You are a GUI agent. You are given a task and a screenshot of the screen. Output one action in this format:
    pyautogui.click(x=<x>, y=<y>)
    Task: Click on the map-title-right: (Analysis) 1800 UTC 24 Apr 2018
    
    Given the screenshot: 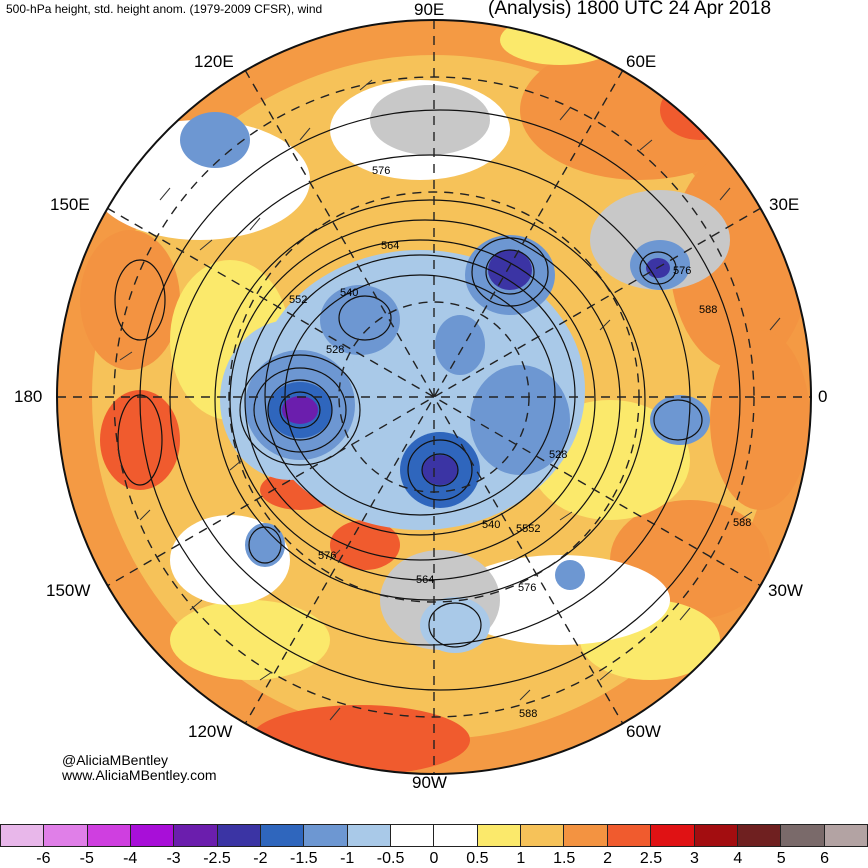 What is the action you would take?
    pyautogui.click(x=630, y=9)
    